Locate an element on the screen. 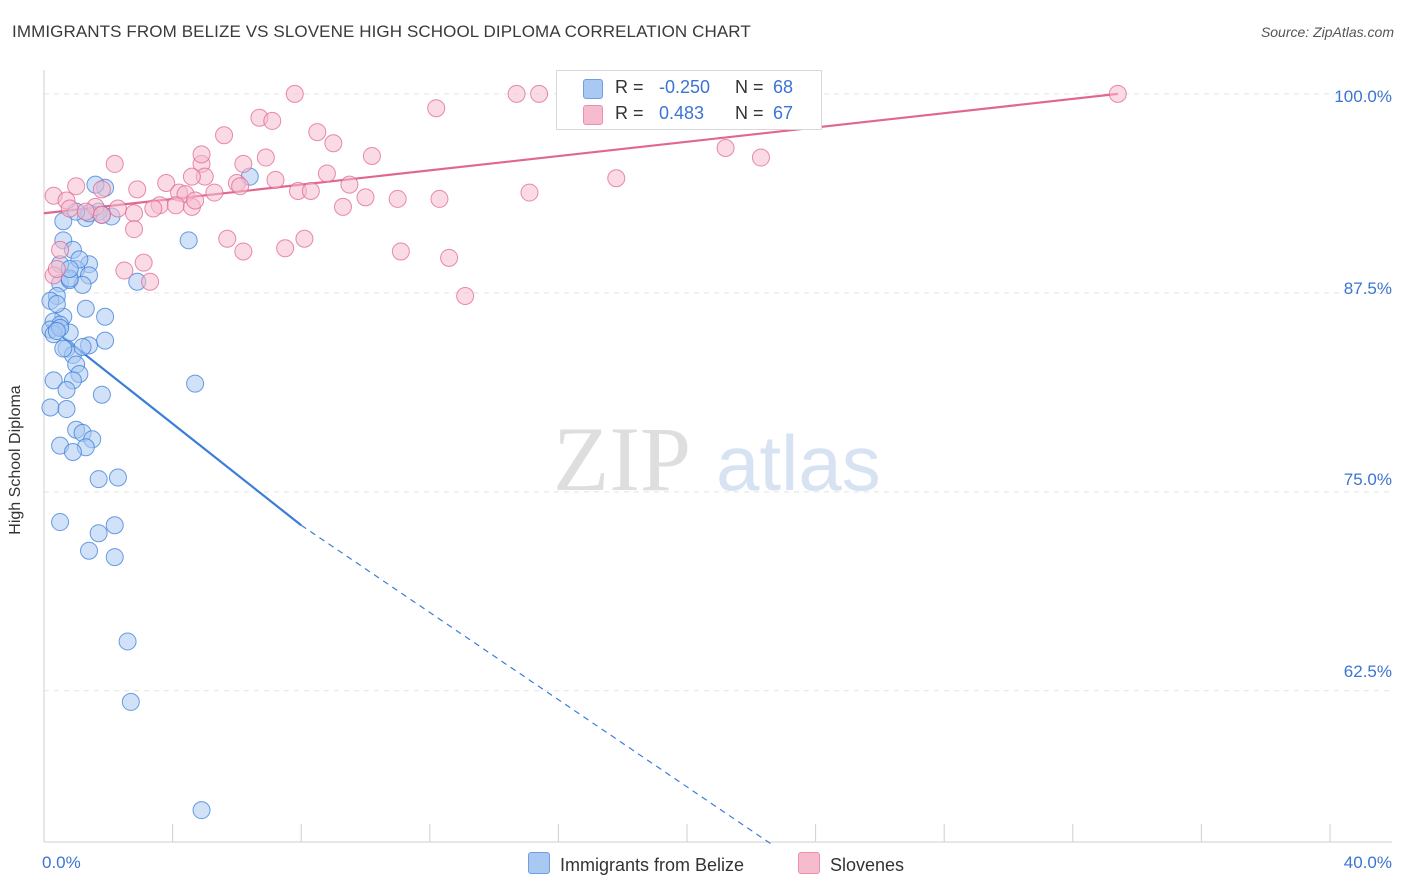  trend-extension-belize is located at coordinates (535, 684).